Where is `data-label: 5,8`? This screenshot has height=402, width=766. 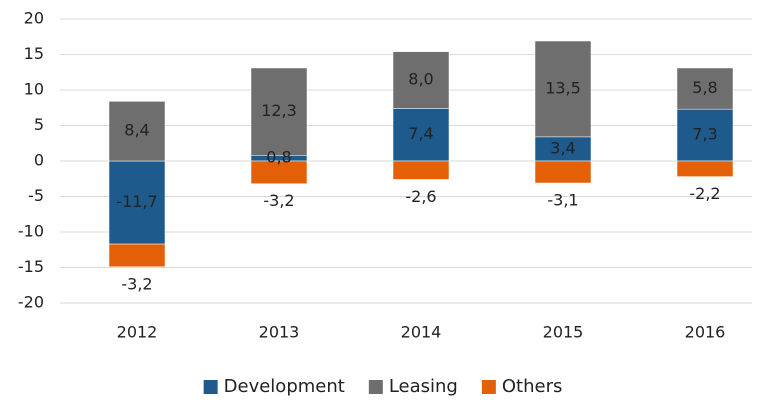
data-label: 5,8 is located at coordinates (704, 87).